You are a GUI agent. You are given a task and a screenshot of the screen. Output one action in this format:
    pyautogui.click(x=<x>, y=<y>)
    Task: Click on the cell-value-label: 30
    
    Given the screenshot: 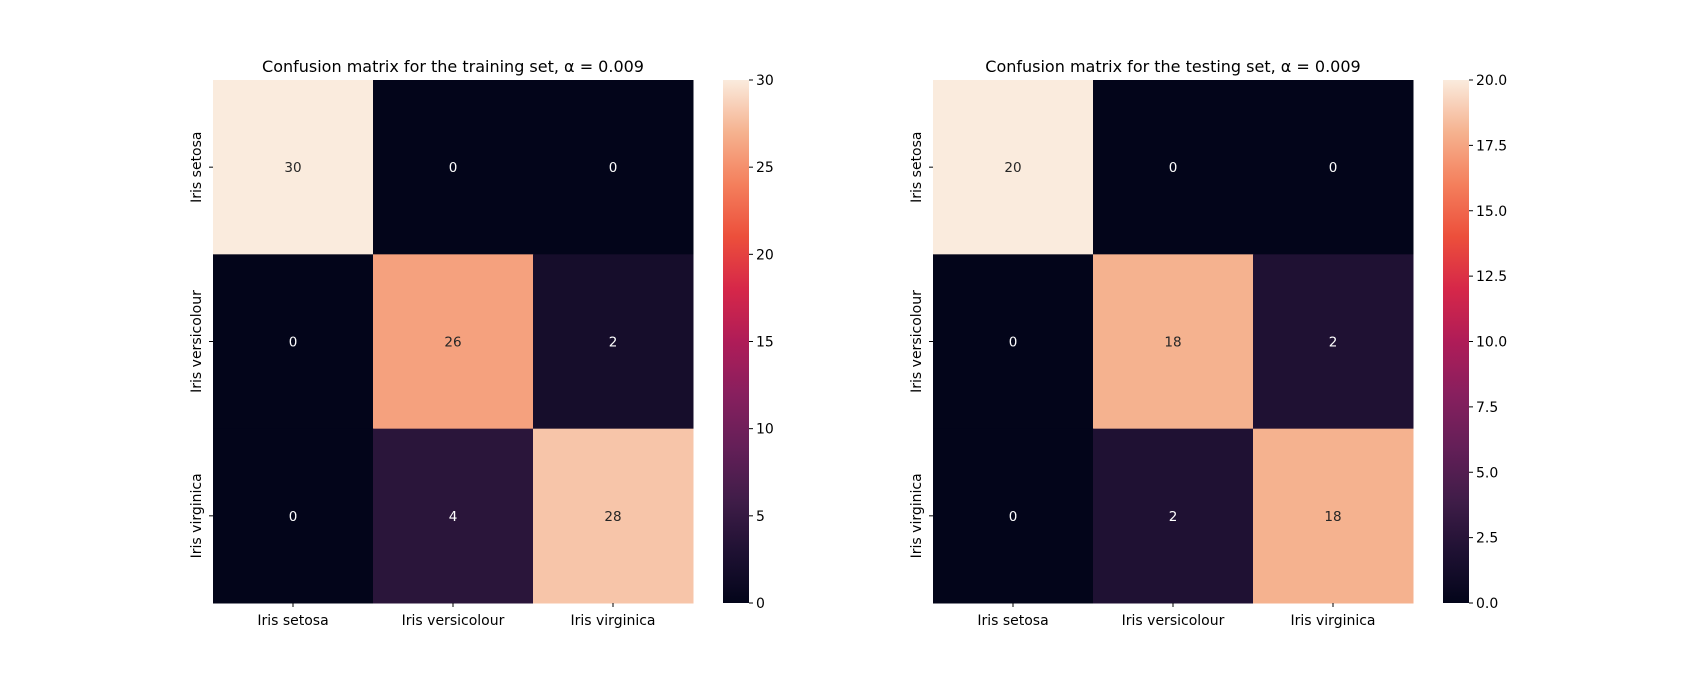 What is the action you would take?
    pyautogui.click(x=292, y=168)
    